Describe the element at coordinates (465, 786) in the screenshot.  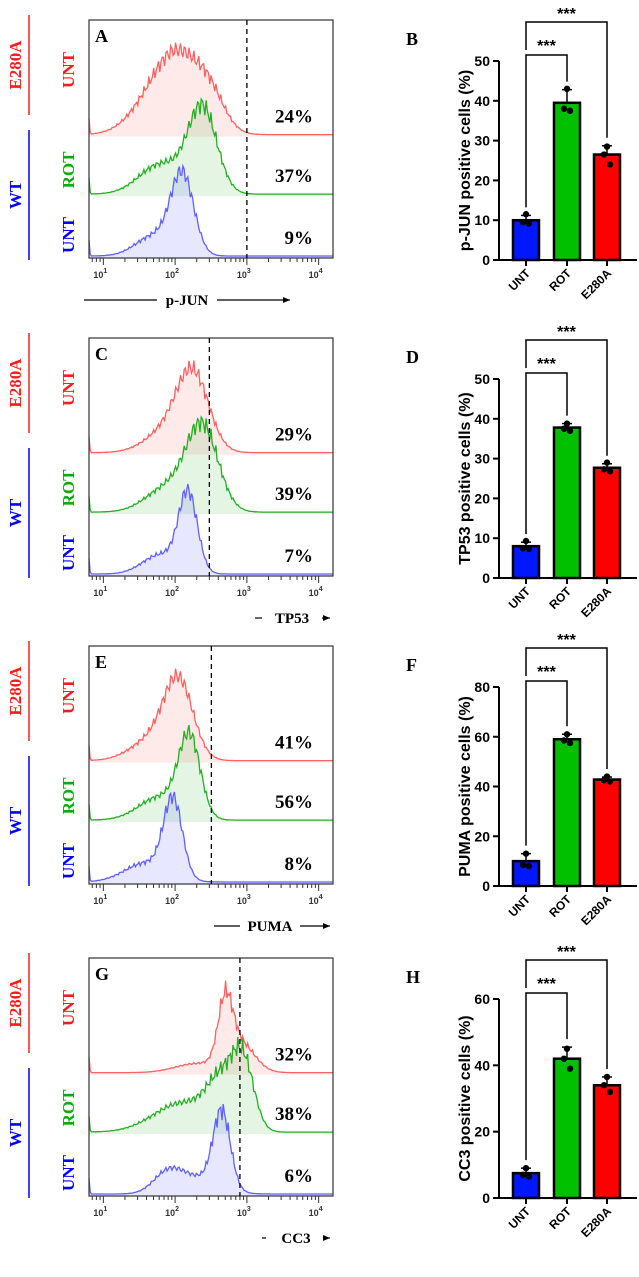
I see `y-axis-label: PUMA positive cells (%)` at that location.